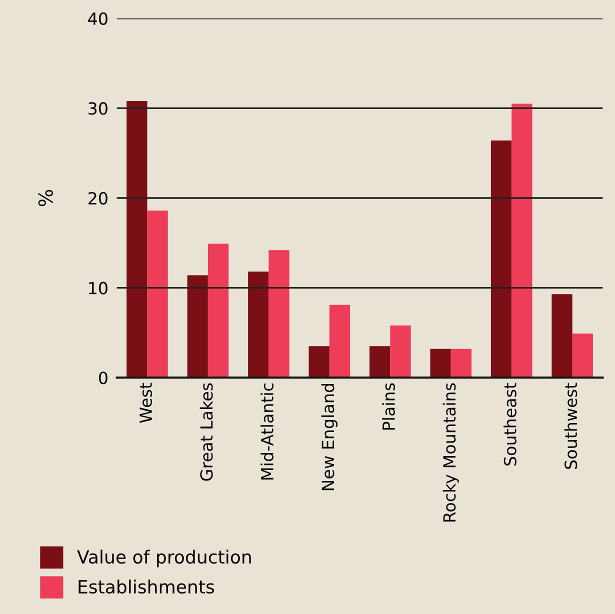 The image size is (615, 614). I want to click on y-tick-label: 30, so click(98, 108).